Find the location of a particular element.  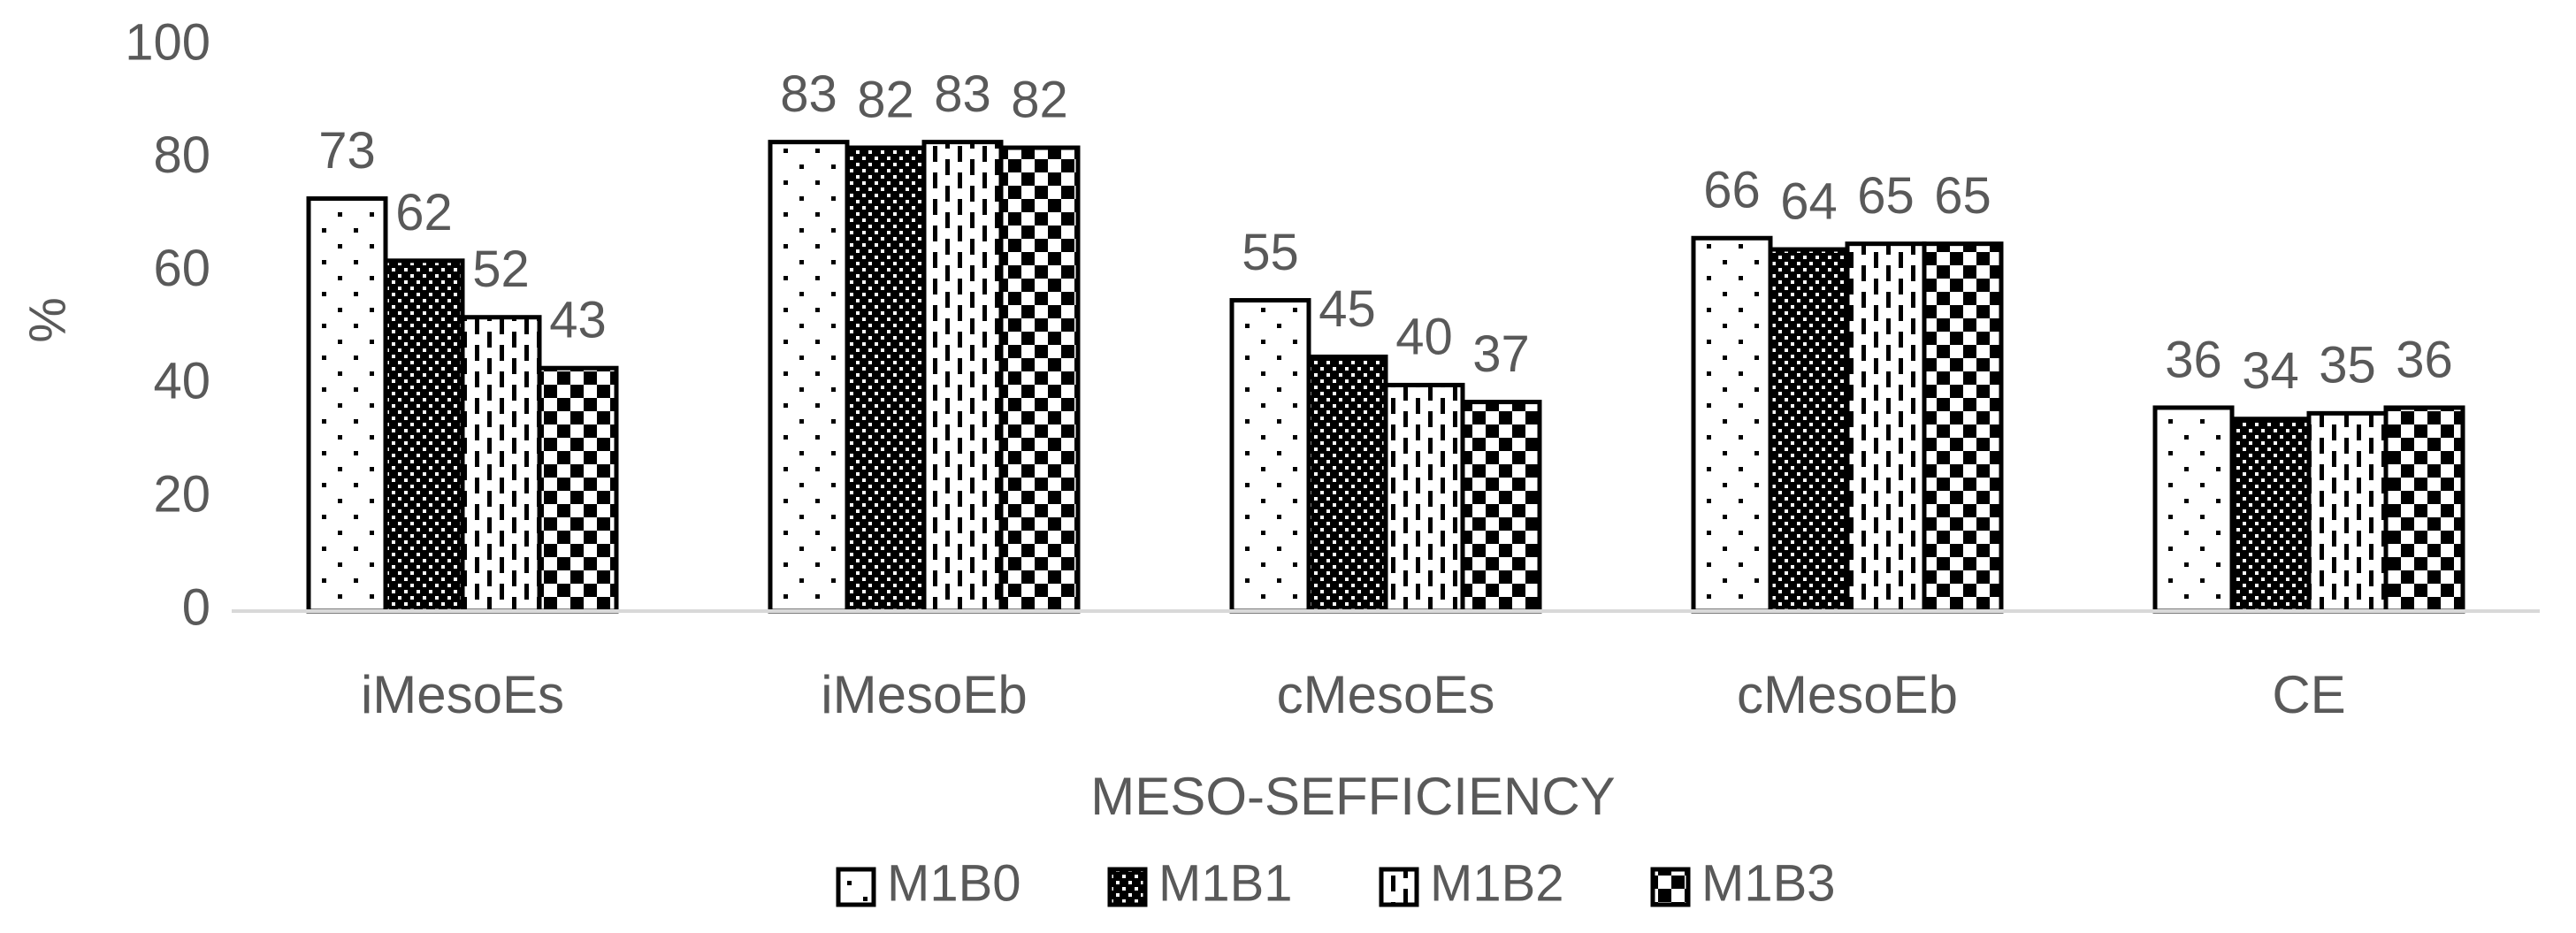

x-tick-label: cMesoEs is located at coordinates (1386, 694).